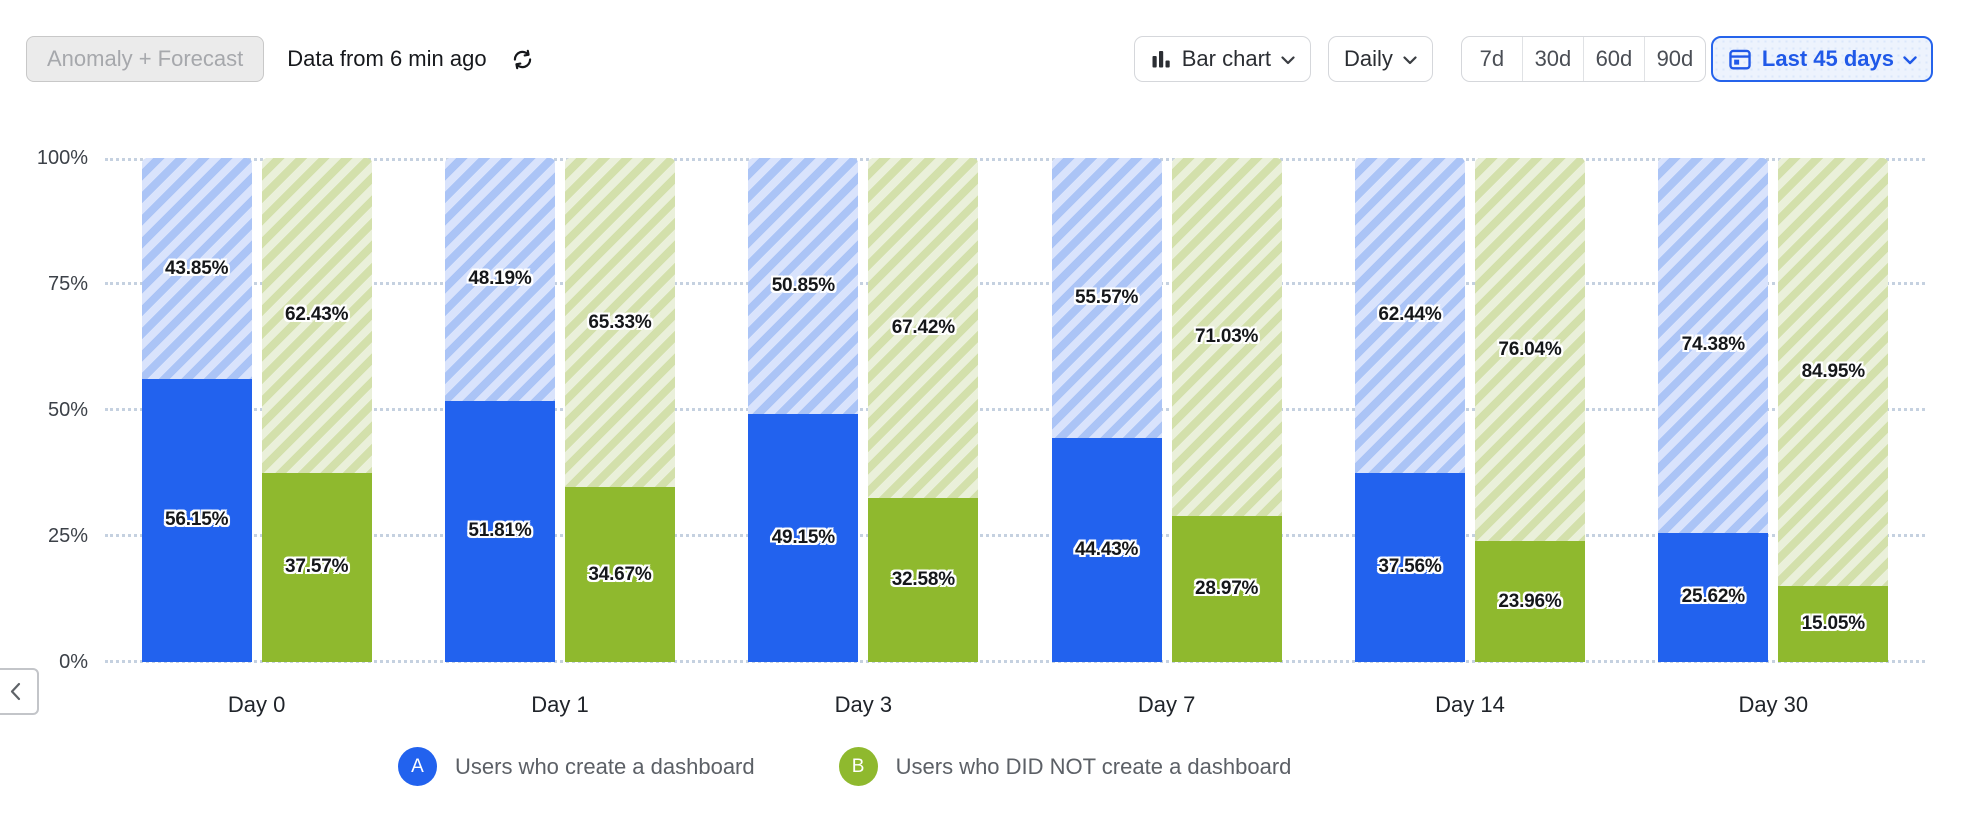 Image resolution: width=1966 pixels, height=828 pixels. I want to click on granularity-dropdown: Daily, so click(1380, 59).